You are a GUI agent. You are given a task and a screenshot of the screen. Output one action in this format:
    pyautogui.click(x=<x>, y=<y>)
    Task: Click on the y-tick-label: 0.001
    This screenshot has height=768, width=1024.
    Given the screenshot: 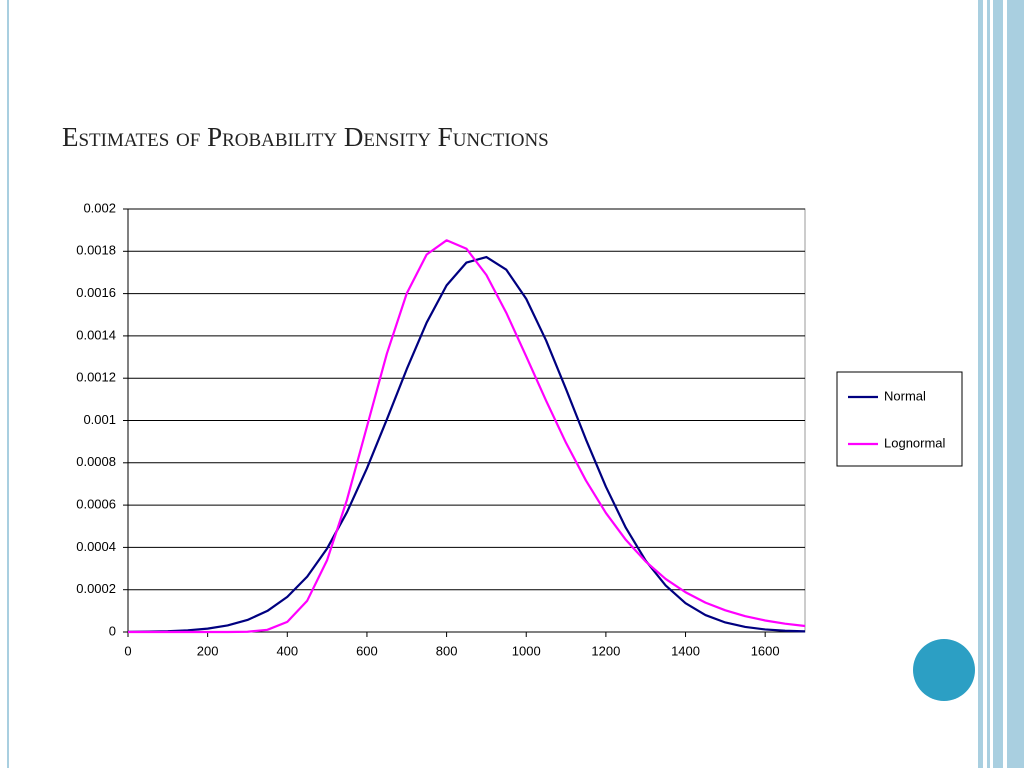 What is the action you would take?
    pyautogui.click(x=99, y=419)
    